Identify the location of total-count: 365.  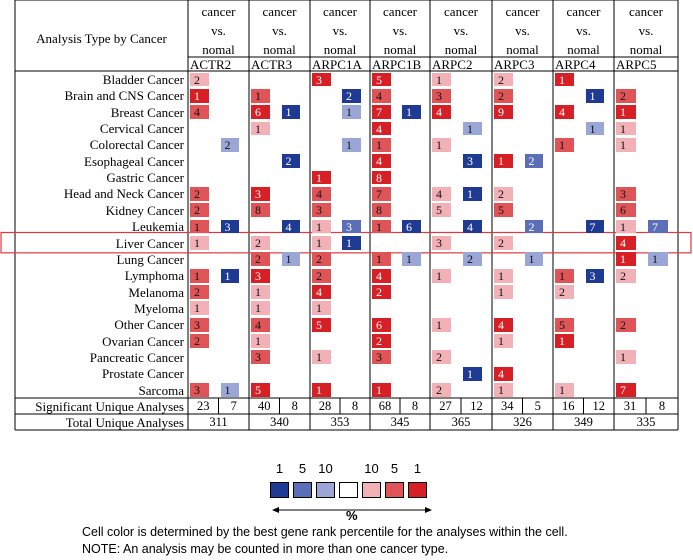
(461, 422).